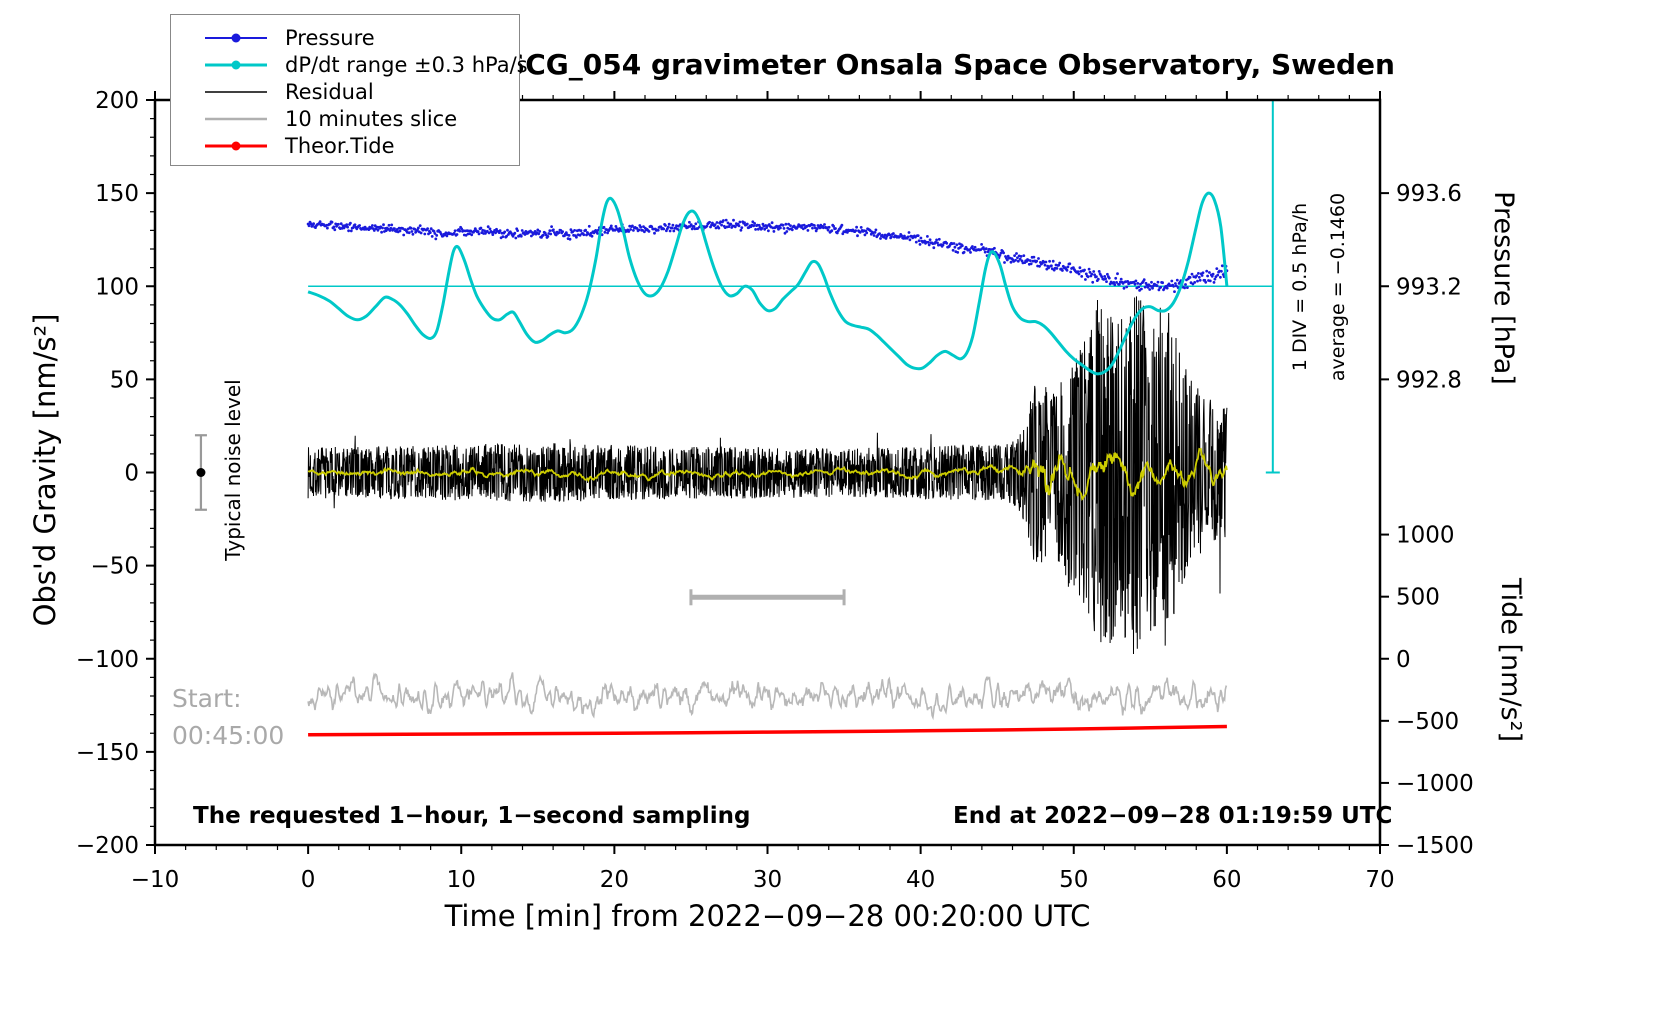 The width and height of the screenshot is (1676, 1020). Describe the element at coordinates (107, 753) in the screenshot. I see `svg-text: −150` at that location.